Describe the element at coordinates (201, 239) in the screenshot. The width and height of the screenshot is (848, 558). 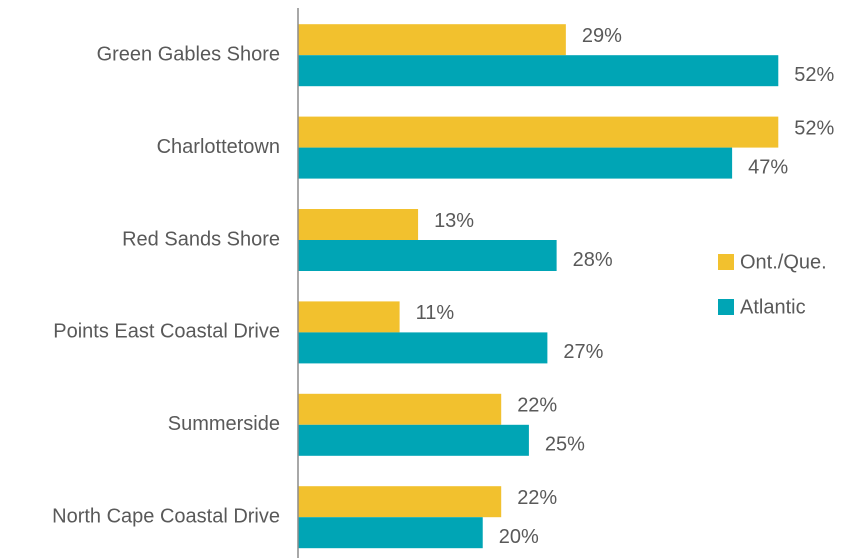
I see `y-tick-label: Red Sands Shore` at that location.